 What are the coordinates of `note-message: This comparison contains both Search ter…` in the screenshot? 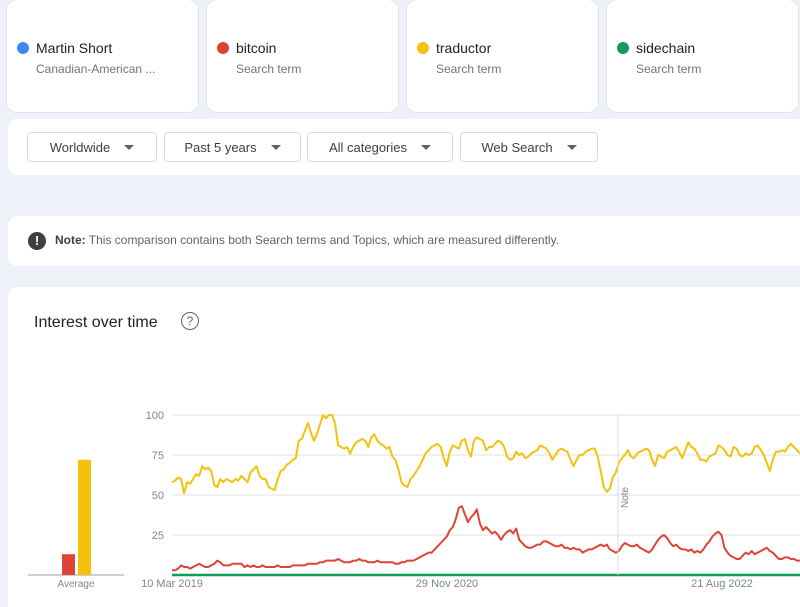 It's located at (324, 240).